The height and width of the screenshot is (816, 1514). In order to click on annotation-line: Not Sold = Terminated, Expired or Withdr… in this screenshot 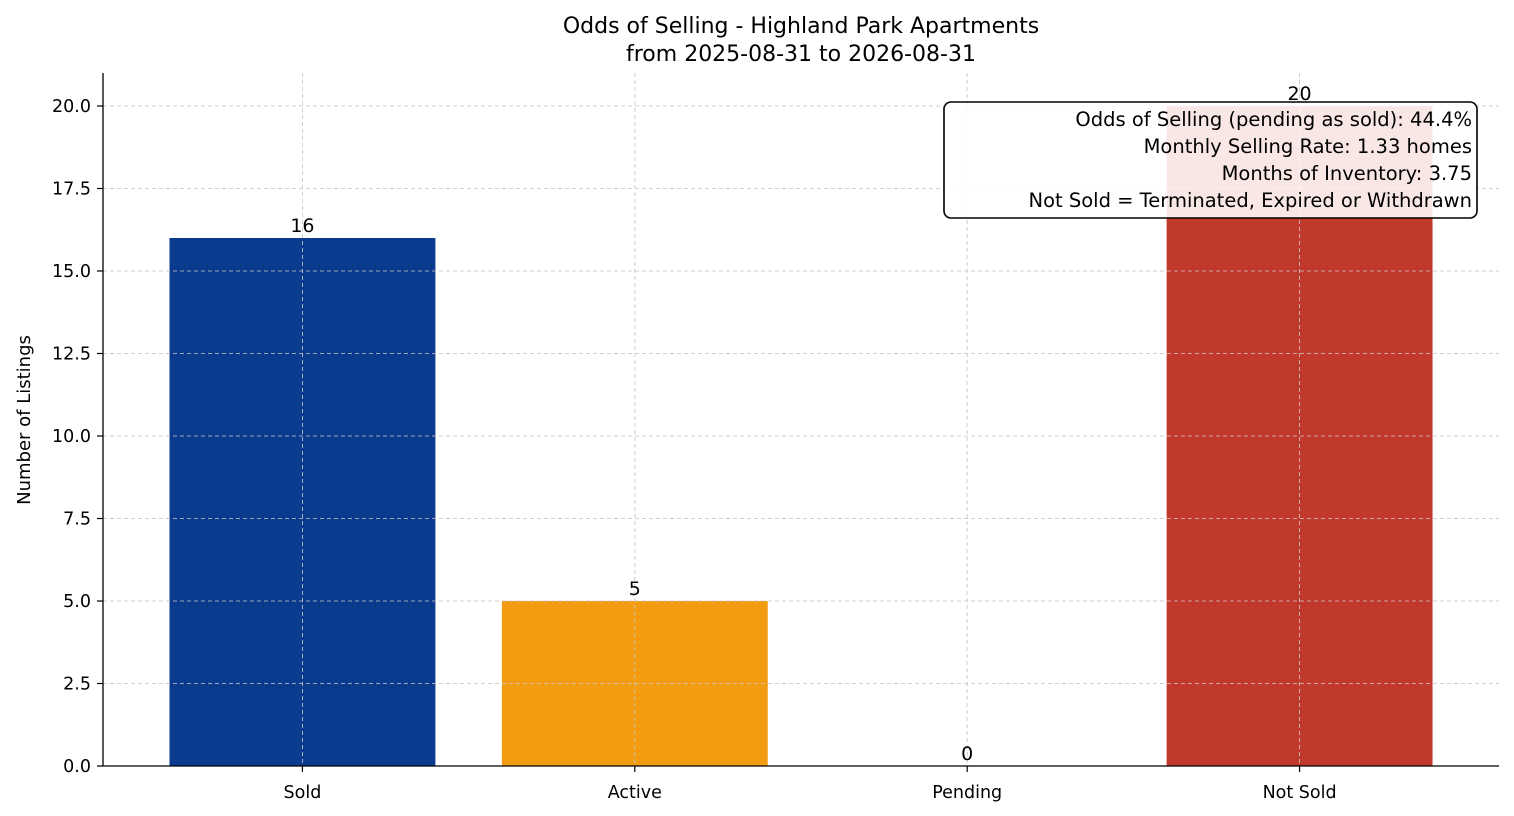, I will do `click(1250, 200)`.